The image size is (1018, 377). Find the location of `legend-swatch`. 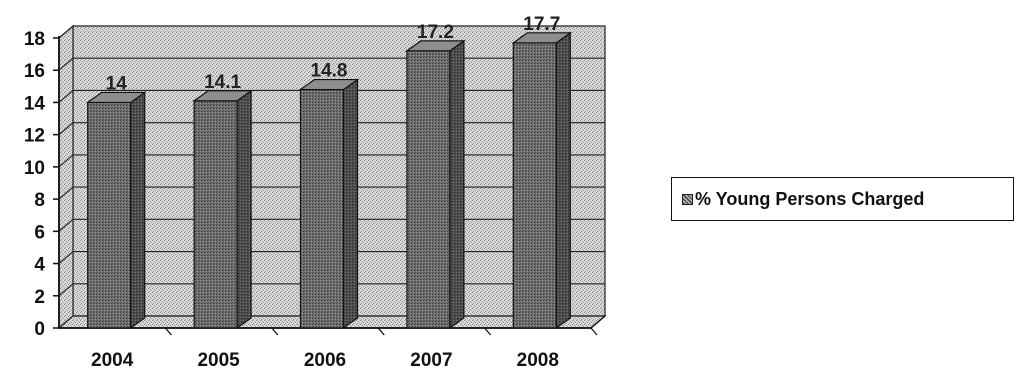

legend-swatch is located at coordinates (687, 199).